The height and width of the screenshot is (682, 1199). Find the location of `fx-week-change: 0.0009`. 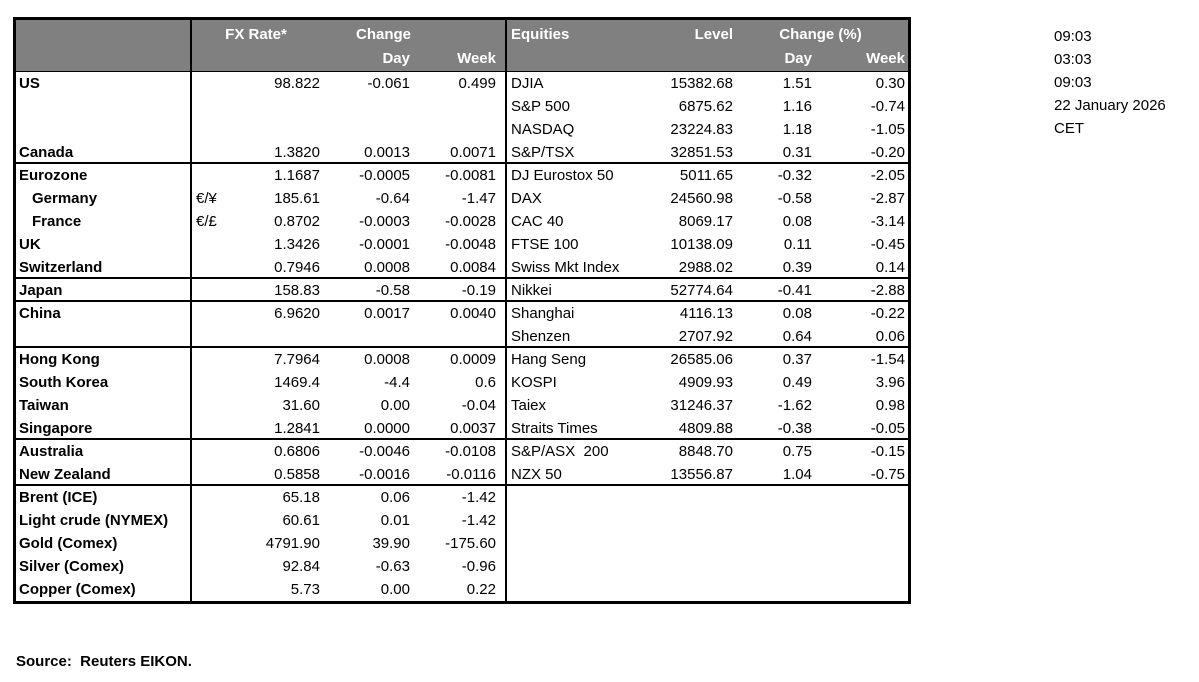

fx-week-change: 0.0009 is located at coordinates (458, 359).